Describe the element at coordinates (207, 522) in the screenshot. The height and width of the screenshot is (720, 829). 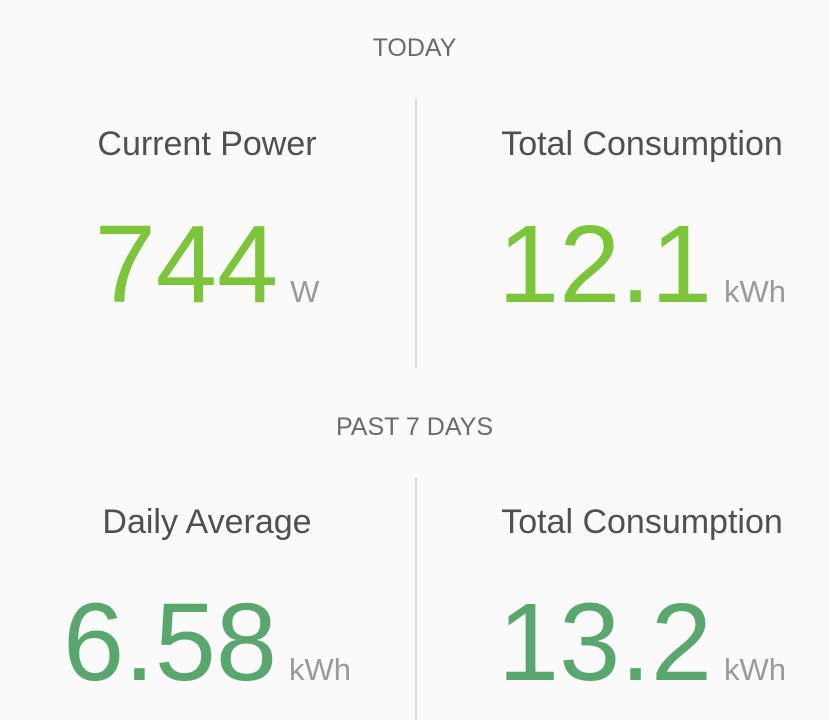
I see `stat-label: Daily Average` at that location.